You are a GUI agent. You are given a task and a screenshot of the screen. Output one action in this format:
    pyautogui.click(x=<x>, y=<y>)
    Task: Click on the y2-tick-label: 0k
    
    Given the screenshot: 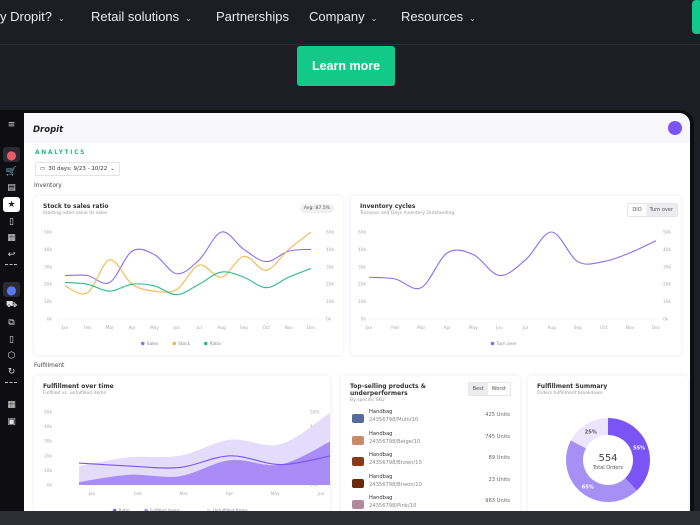 What is the action you would take?
    pyautogui.click(x=666, y=320)
    